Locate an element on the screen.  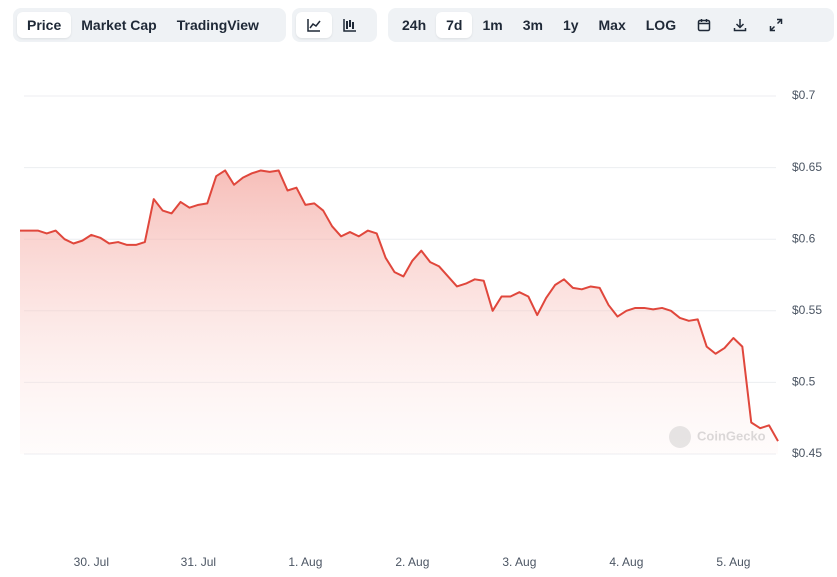
y-tick-label: $0.65 is located at coordinates (807, 167).